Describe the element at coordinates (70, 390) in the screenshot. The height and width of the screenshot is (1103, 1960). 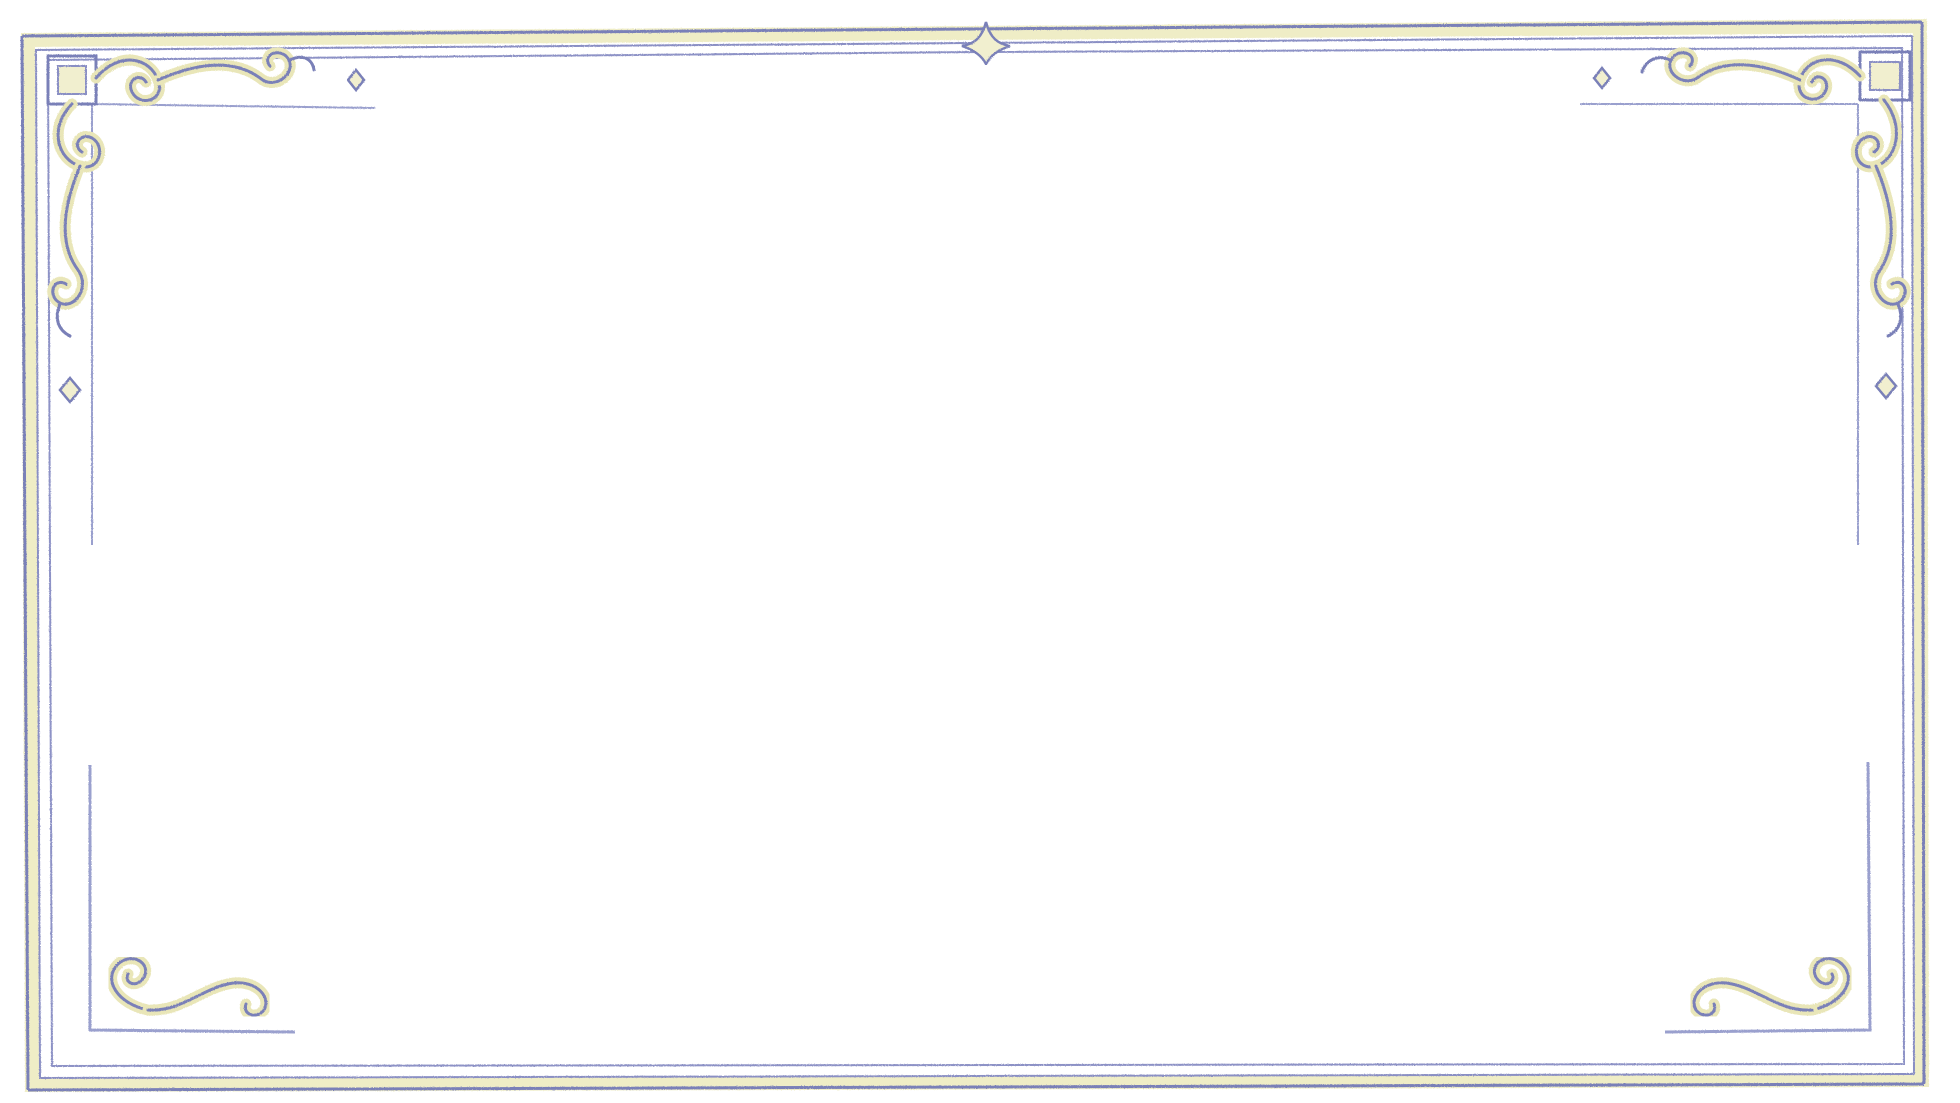
I see `sparkle-left-icon` at that location.